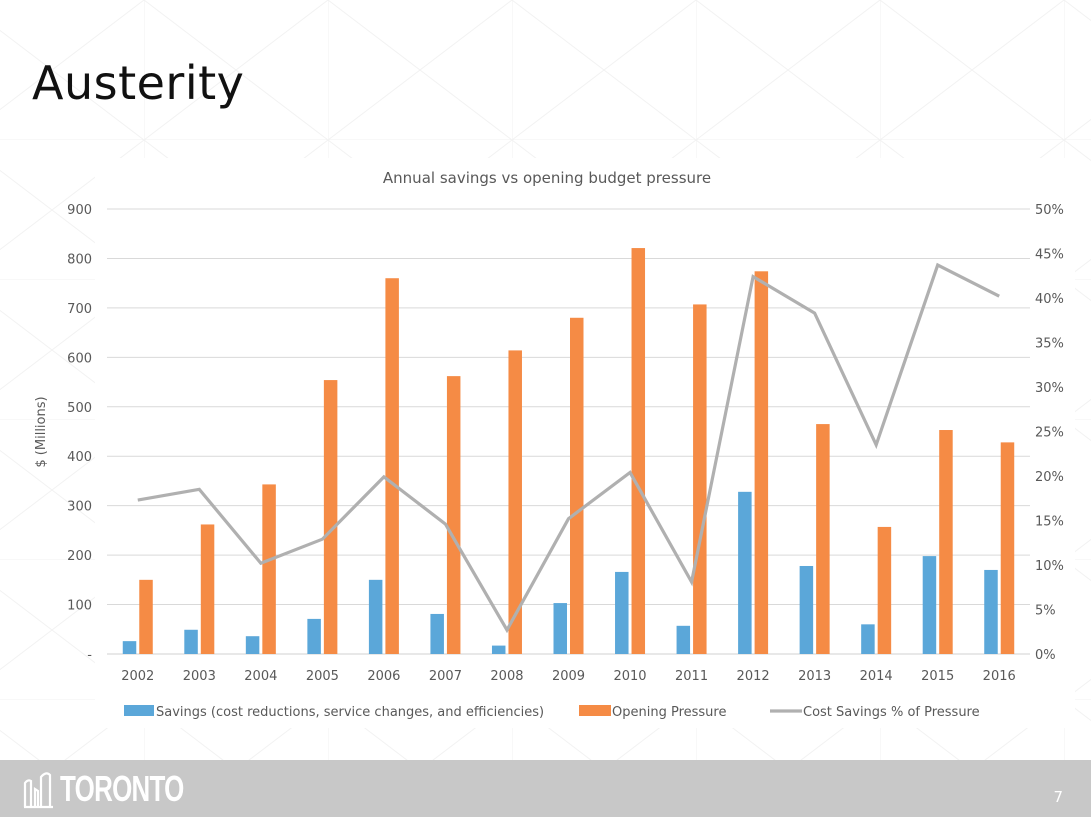  What do you see at coordinates (891, 712) in the screenshot?
I see `legend-label-percent: Cost Savings % of Pressure` at bounding box center [891, 712].